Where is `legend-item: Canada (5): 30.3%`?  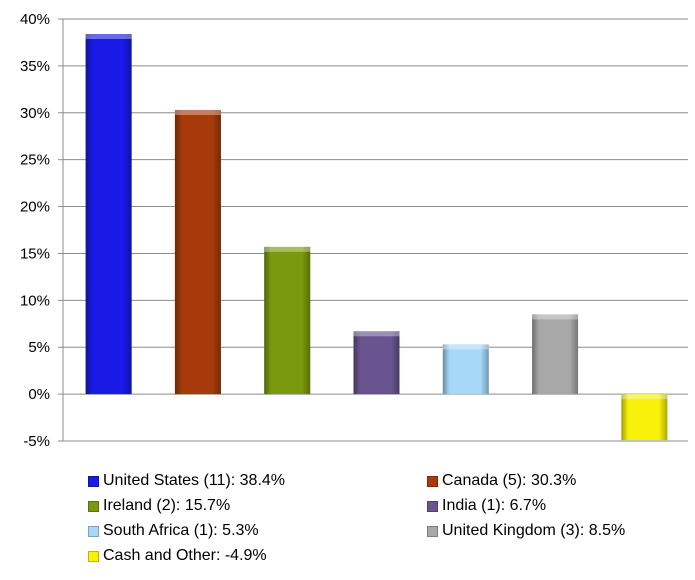 legend-item: Canada (5): 30.3% is located at coordinates (501, 481).